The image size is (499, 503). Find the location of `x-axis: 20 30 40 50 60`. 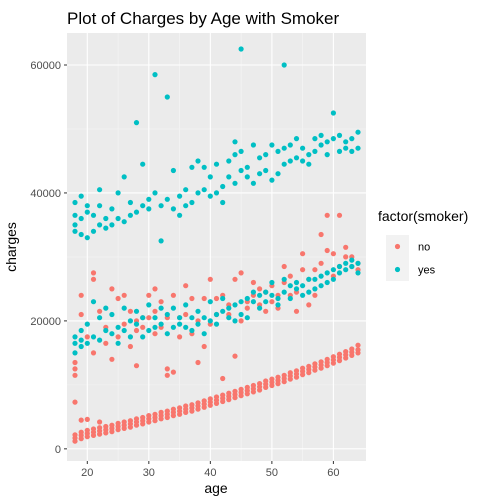

x-axis: 20 30 40 50 60 is located at coordinates (210, 470).